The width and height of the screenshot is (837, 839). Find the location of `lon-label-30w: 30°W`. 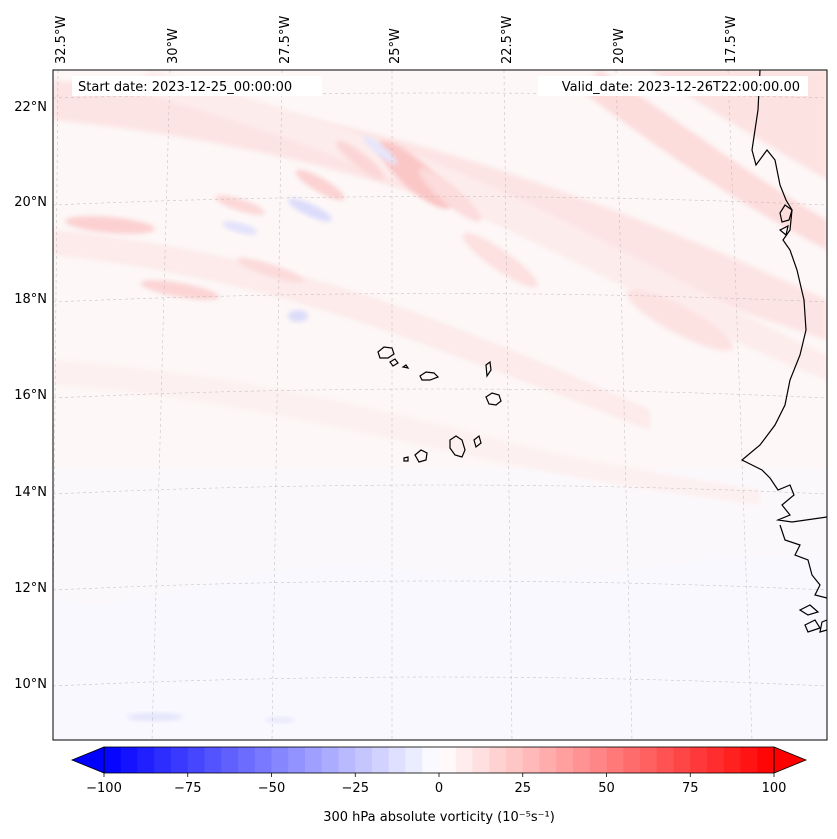

lon-label-30w: 30°W is located at coordinates (173, 46).